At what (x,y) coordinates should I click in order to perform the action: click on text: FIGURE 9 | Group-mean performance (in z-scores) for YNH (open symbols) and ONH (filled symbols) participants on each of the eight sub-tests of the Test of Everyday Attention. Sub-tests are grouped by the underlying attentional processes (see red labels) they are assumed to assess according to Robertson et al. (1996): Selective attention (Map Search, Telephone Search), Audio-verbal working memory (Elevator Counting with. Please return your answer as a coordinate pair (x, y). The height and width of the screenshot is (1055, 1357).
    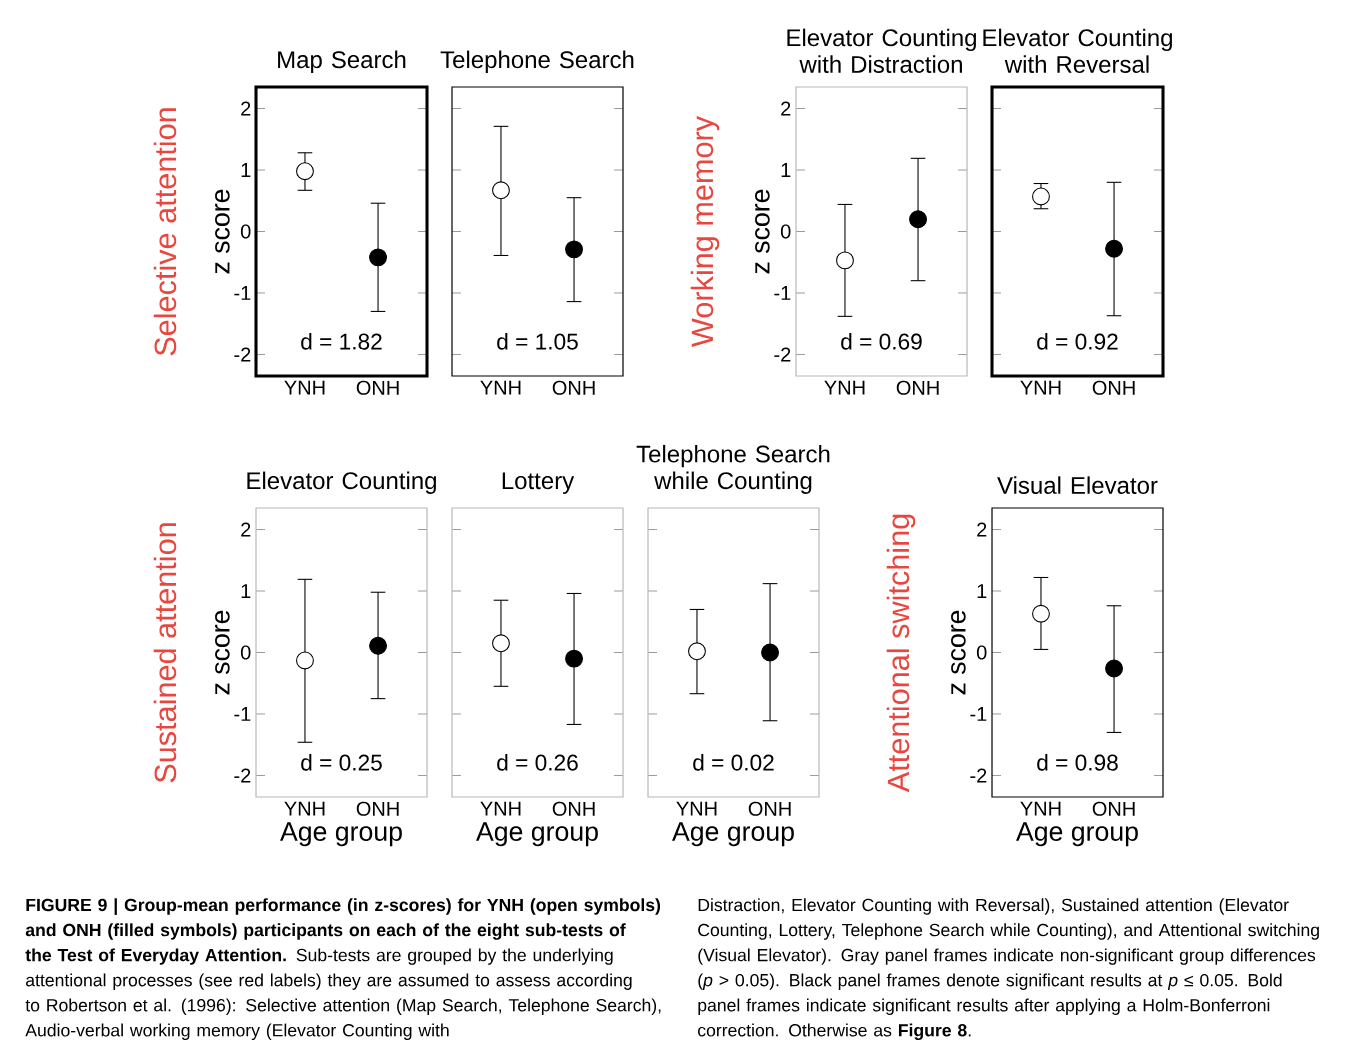
    Looking at the image, I should click on (343, 969).